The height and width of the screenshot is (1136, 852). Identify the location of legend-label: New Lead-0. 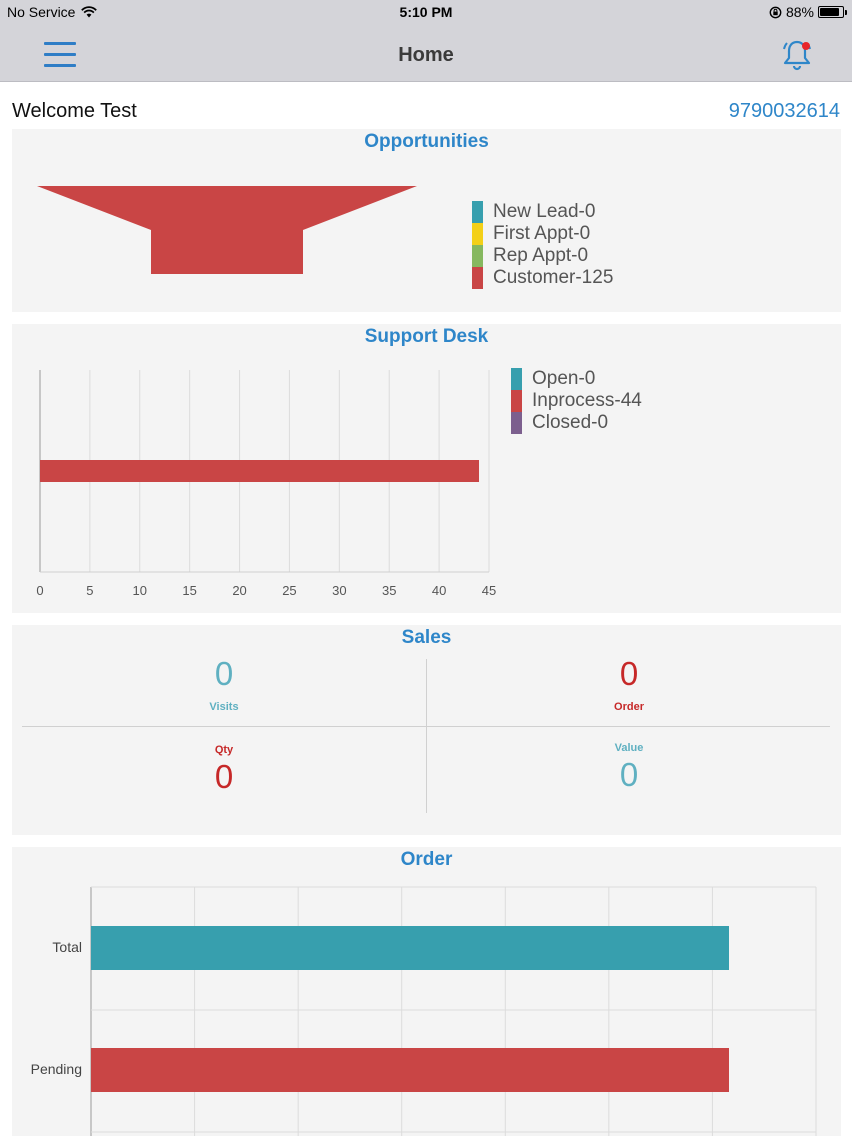
(544, 211).